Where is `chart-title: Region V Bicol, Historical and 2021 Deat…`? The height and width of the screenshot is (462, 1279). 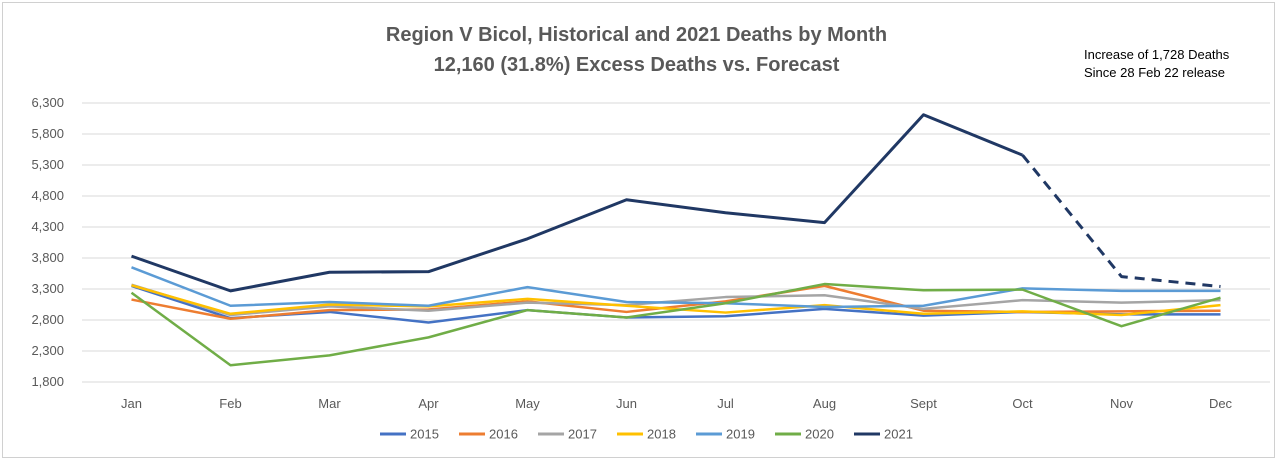
chart-title: Region V Bicol, Historical and 2021 Deat… is located at coordinates (636, 35).